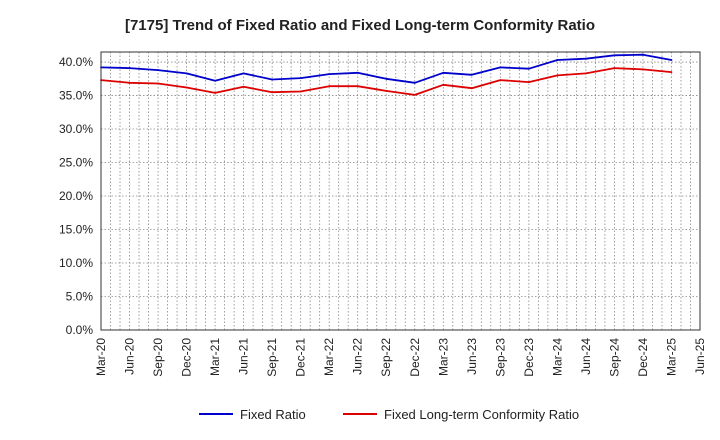 This screenshot has width=720, height=440. I want to click on x-tick-label: Jun-25, so click(700, 356).